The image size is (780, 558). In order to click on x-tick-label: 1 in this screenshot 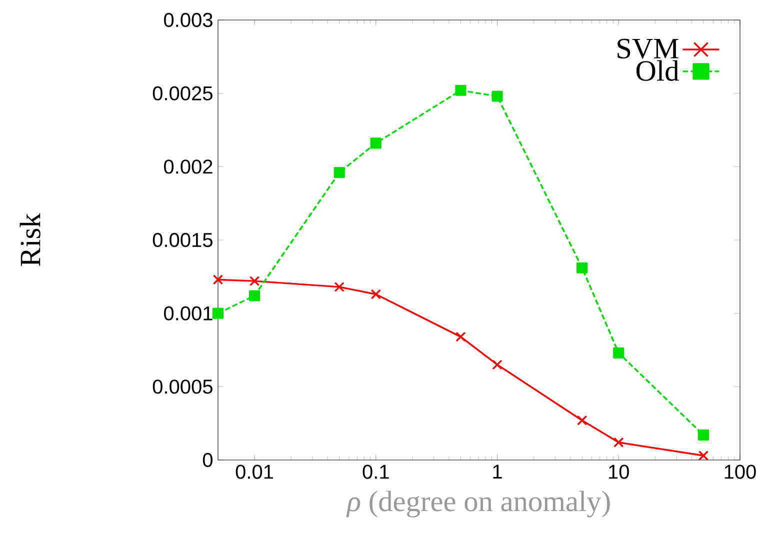, I will do `click(497, 471)`.